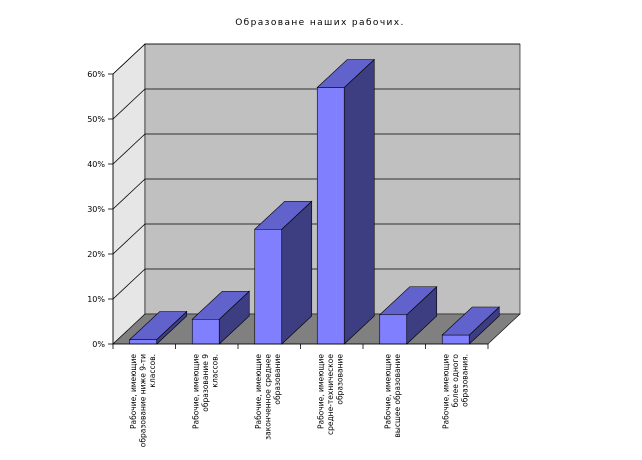 The width and height of the screenshot is (642, 460). Describe the element at coordinates (96, 164) in the screenshot. I see `y-tick-label: 40%` at that location.